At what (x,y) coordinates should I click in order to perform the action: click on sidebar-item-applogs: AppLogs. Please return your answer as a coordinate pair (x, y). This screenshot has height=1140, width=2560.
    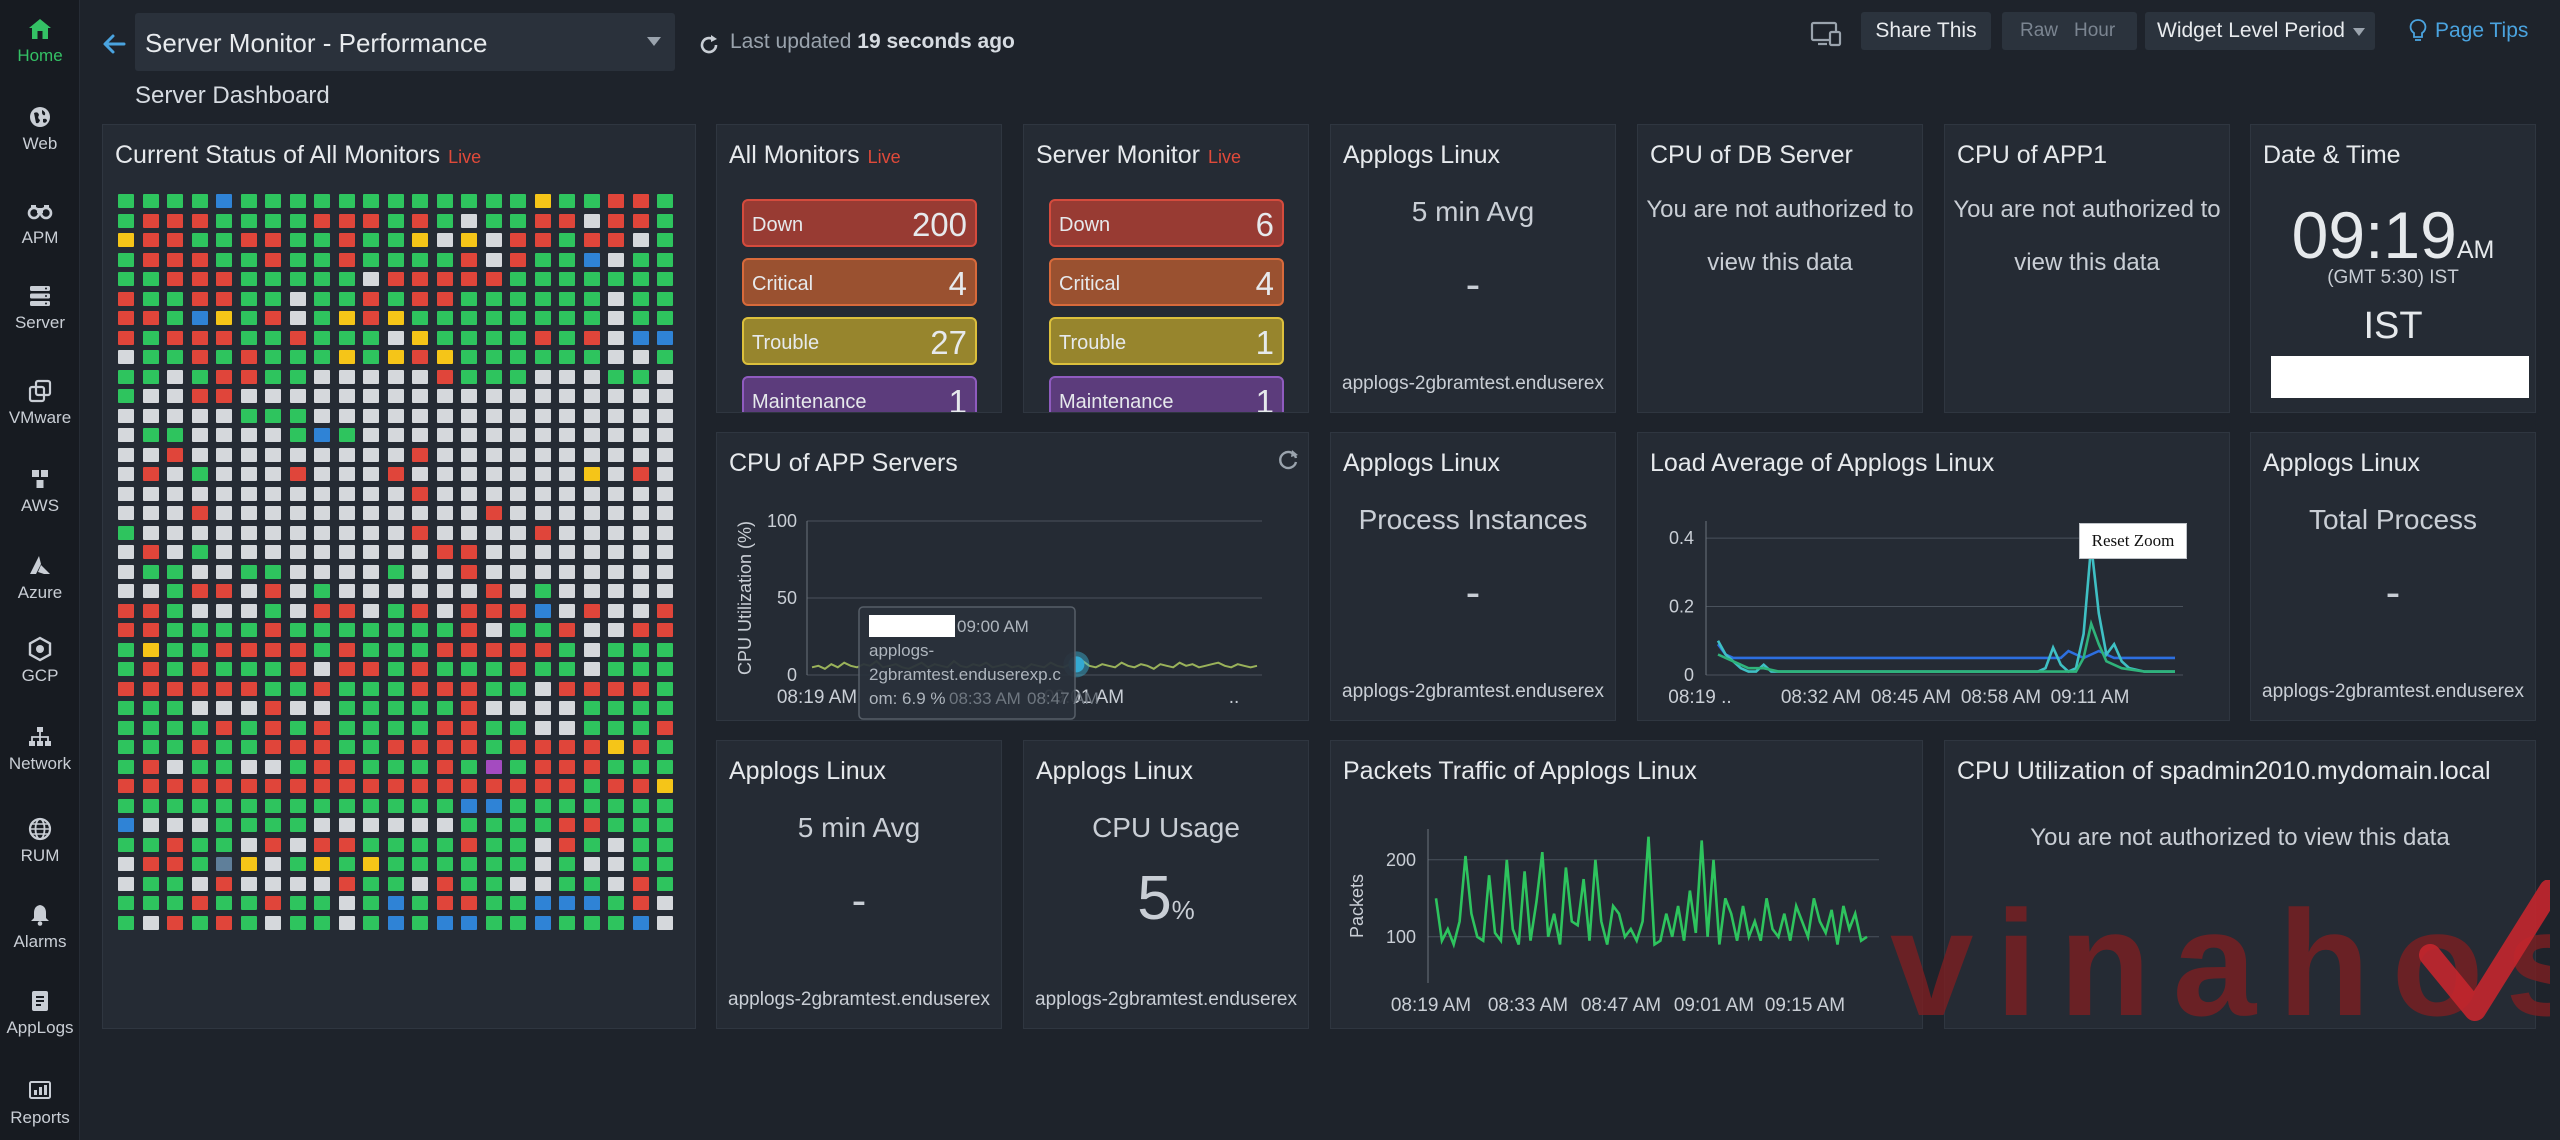
    Looking at the image, I should click on (40, 1013).